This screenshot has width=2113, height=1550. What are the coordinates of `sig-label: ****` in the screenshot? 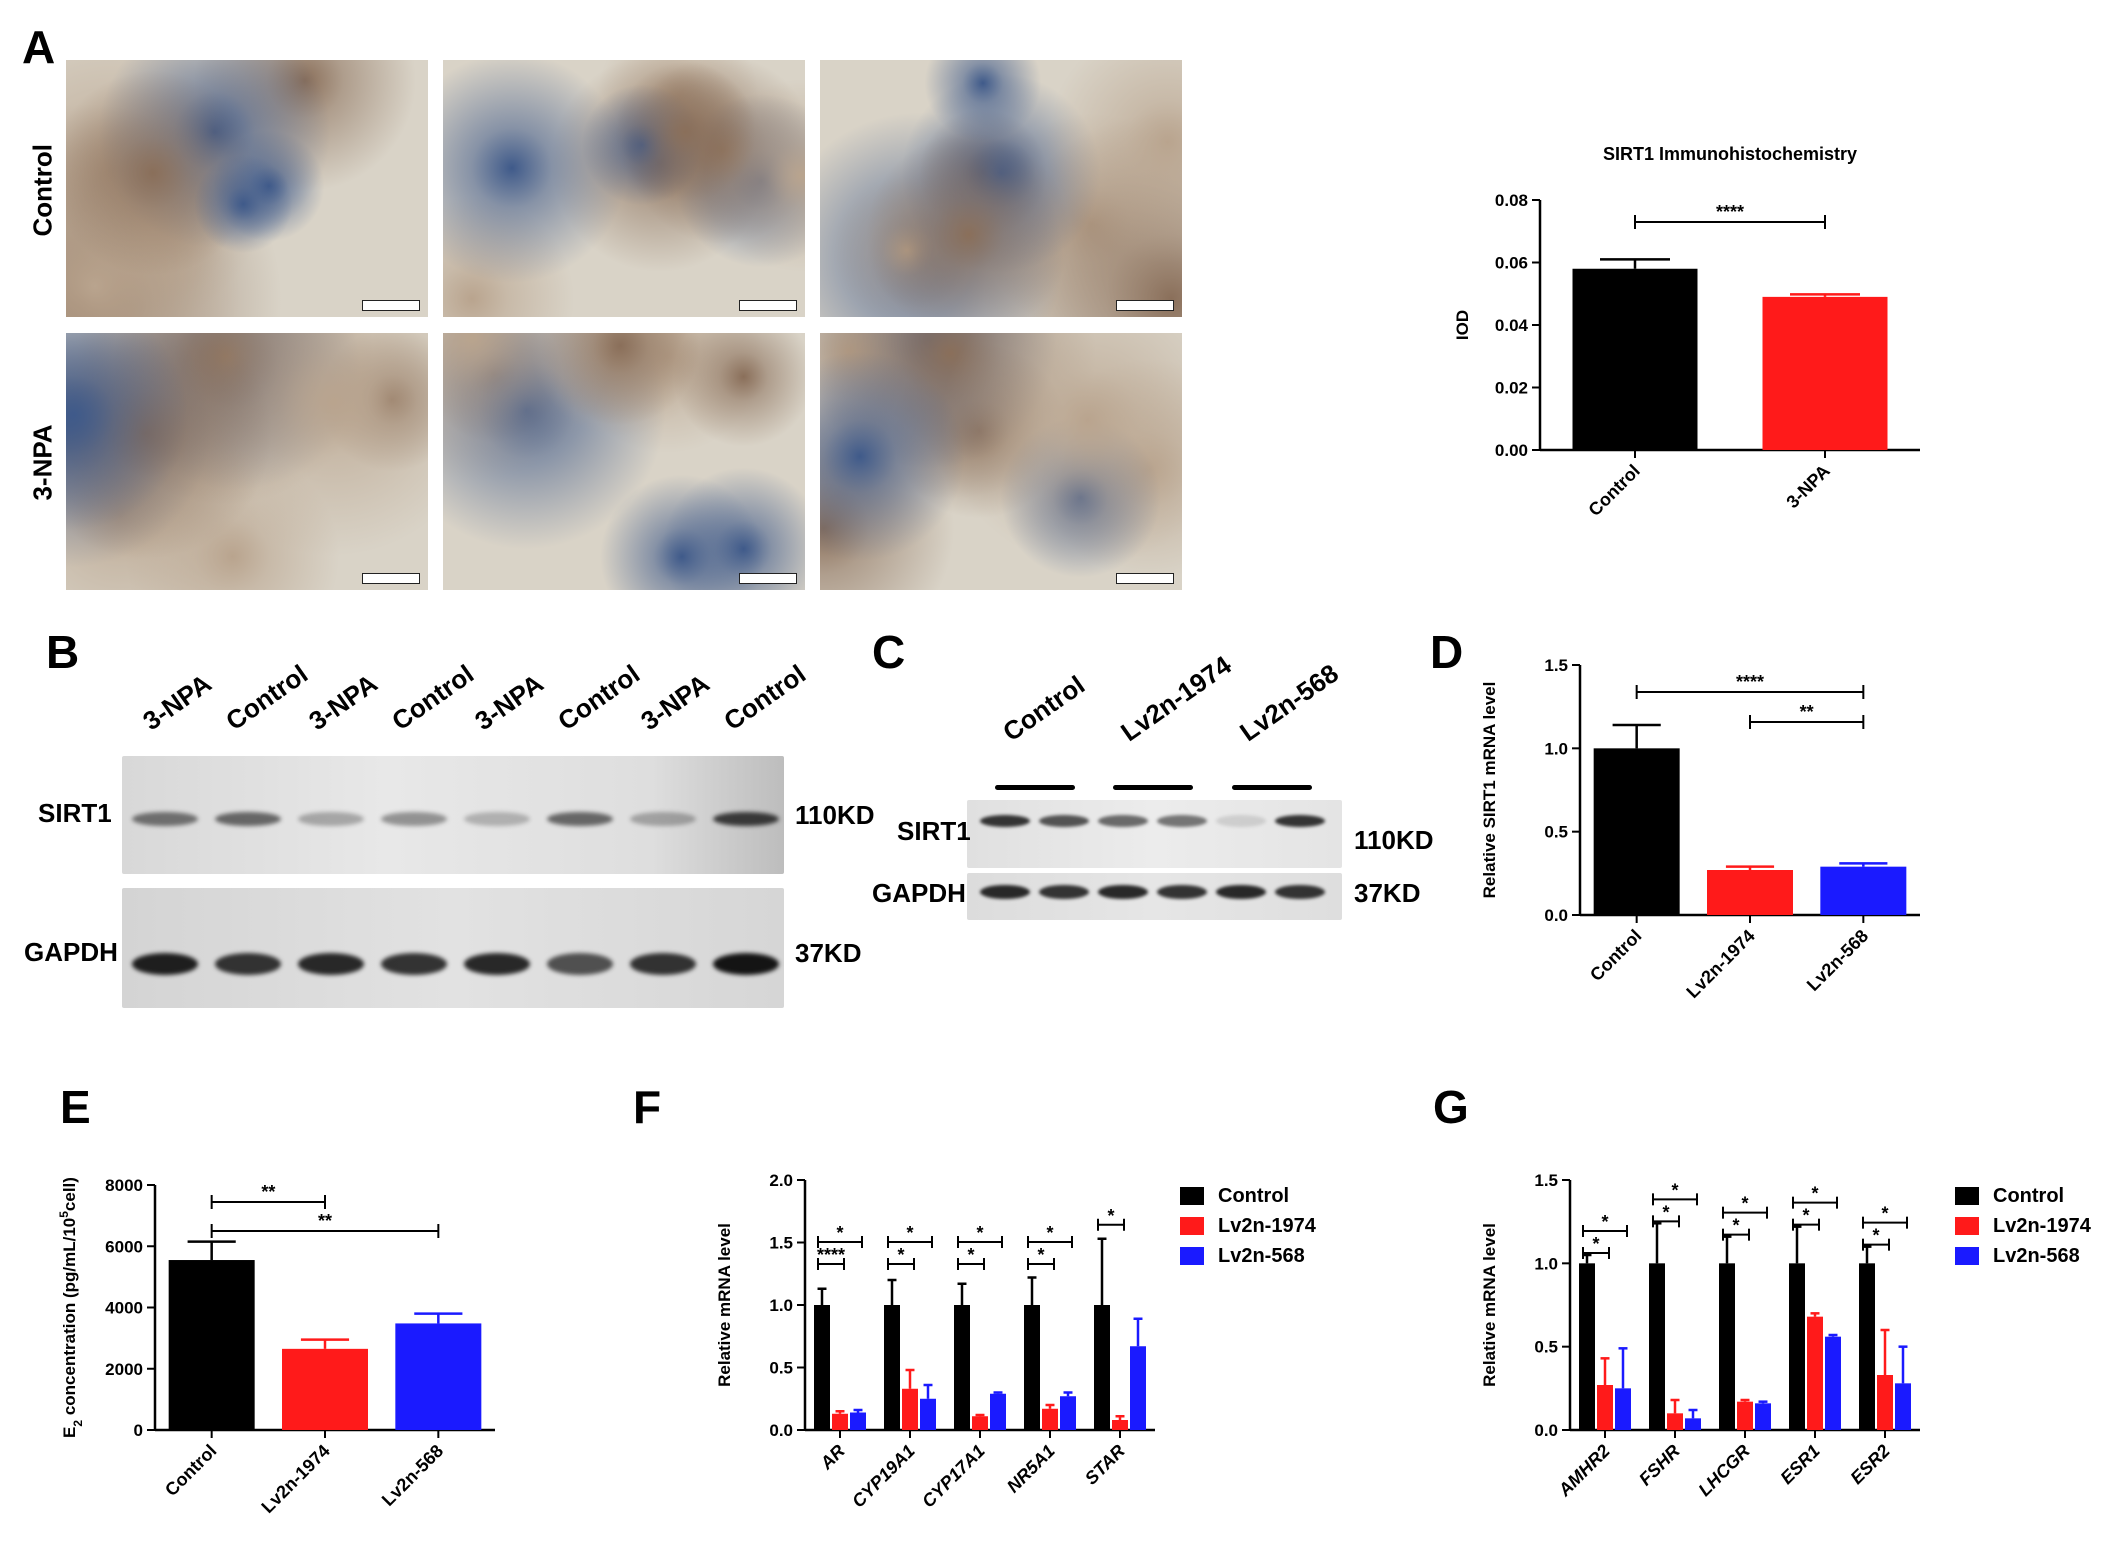 It's located at (1750, 682).